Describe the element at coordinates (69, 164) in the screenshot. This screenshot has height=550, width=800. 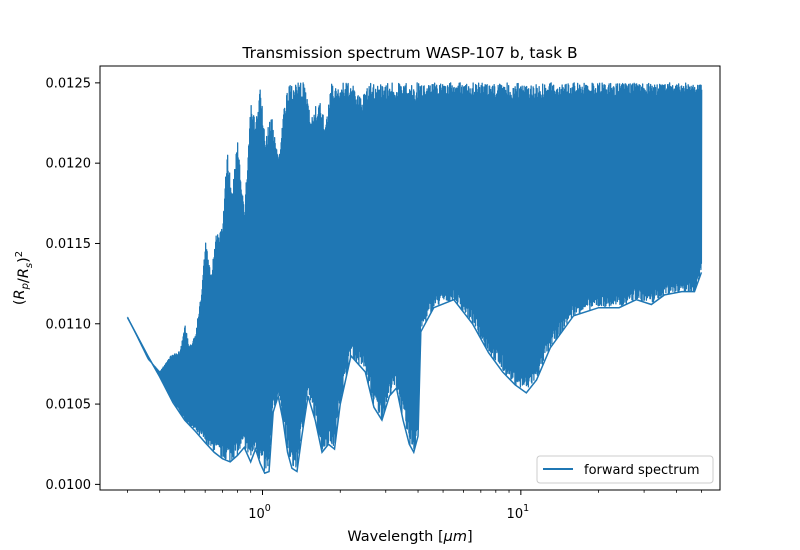
I see `y-tick-label: 0.0120` at that location.